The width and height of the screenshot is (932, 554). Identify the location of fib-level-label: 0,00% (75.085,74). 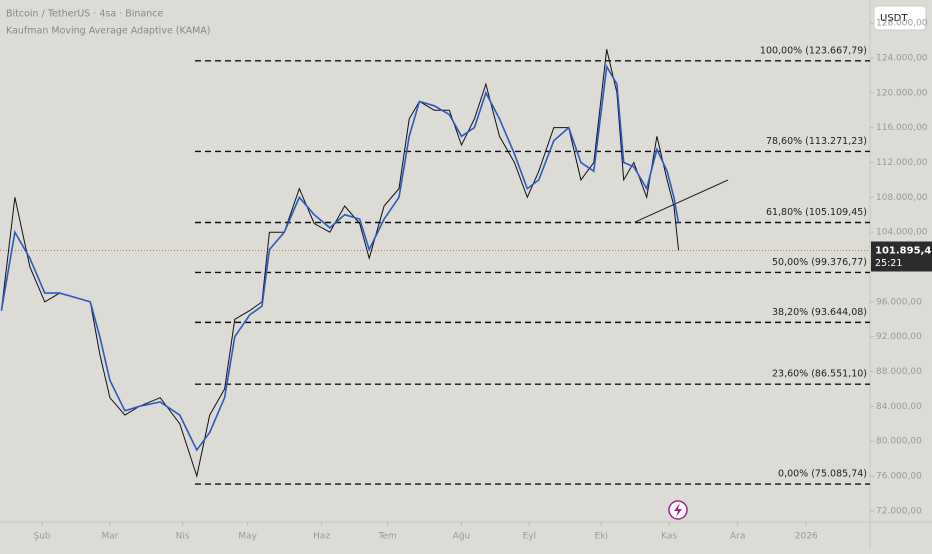
(822, 474).